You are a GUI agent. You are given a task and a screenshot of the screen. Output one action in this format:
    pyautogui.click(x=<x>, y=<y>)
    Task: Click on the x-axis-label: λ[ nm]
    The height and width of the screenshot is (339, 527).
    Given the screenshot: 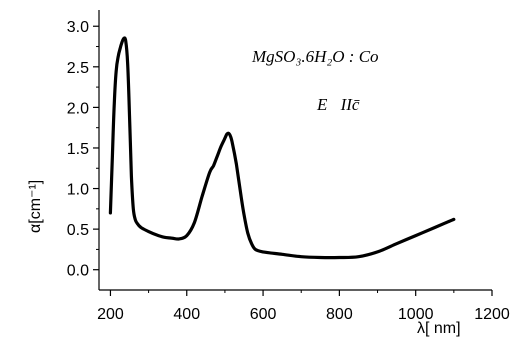 What is the action you would take?
    pyautogui.click(x=439, y=328)
    